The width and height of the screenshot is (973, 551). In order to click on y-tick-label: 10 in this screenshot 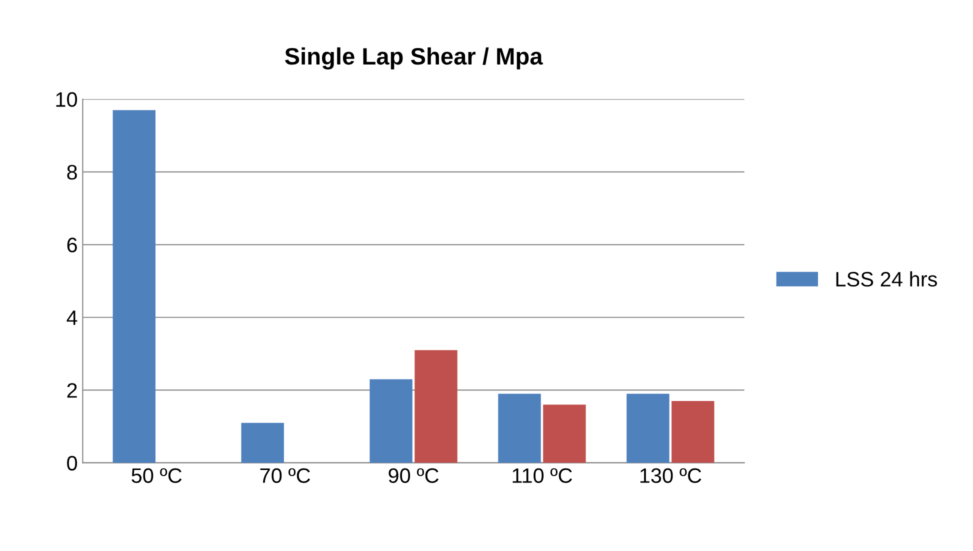, I will do `click(67, 99)`.